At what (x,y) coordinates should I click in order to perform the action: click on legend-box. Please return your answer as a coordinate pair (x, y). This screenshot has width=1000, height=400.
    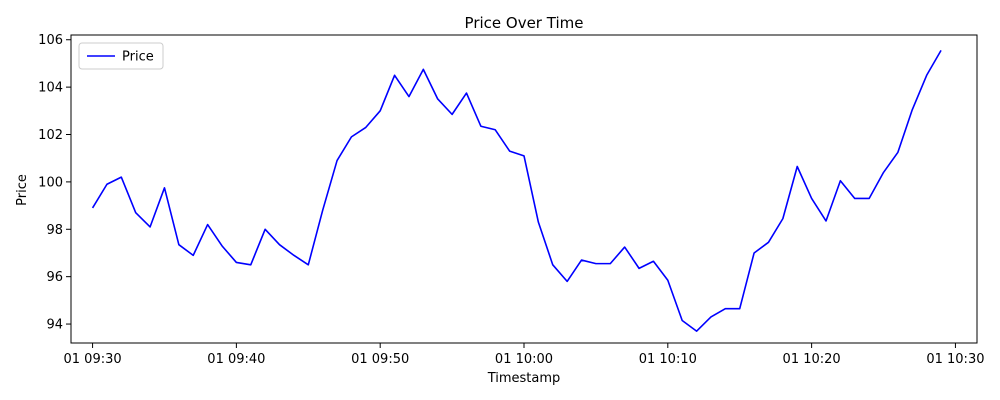
    Looking at the image, I should click on (121, 56).